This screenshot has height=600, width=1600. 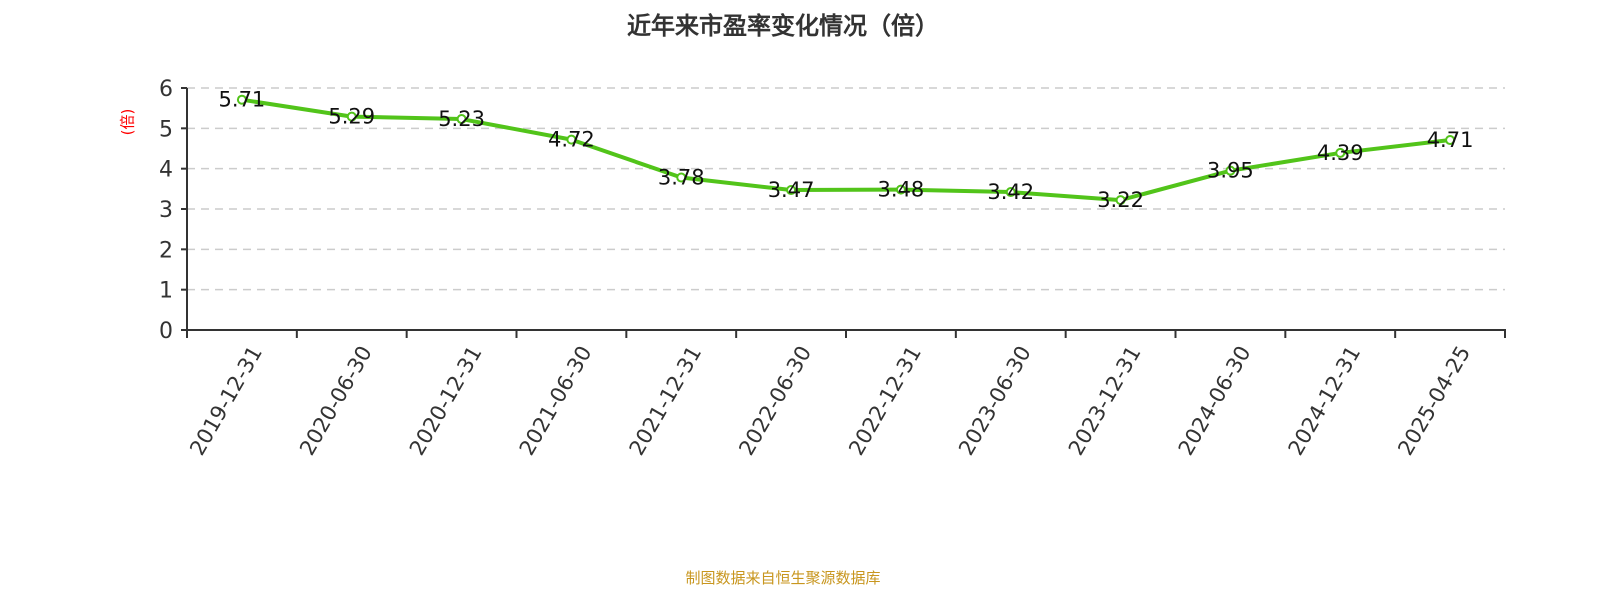 I want to click on x-tick-label: 2022-06-30, so click(x=775, y=401).